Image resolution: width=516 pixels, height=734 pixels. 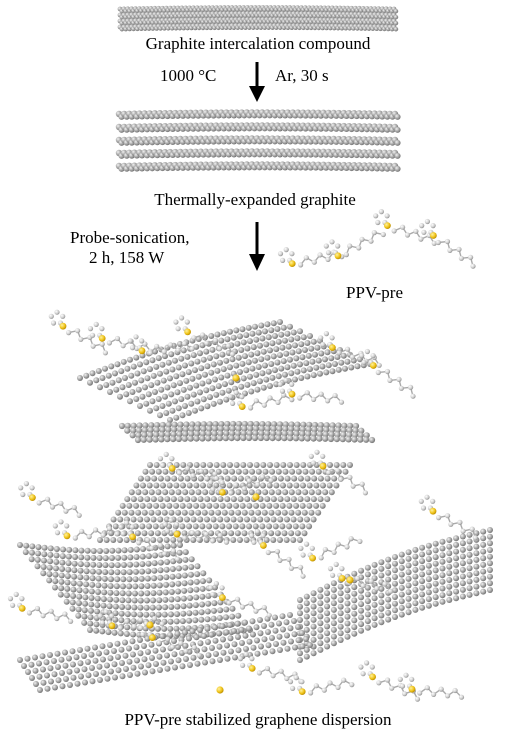 I want to click on gic-label: Graphite intercalation compound, so click(x=258, y=44).